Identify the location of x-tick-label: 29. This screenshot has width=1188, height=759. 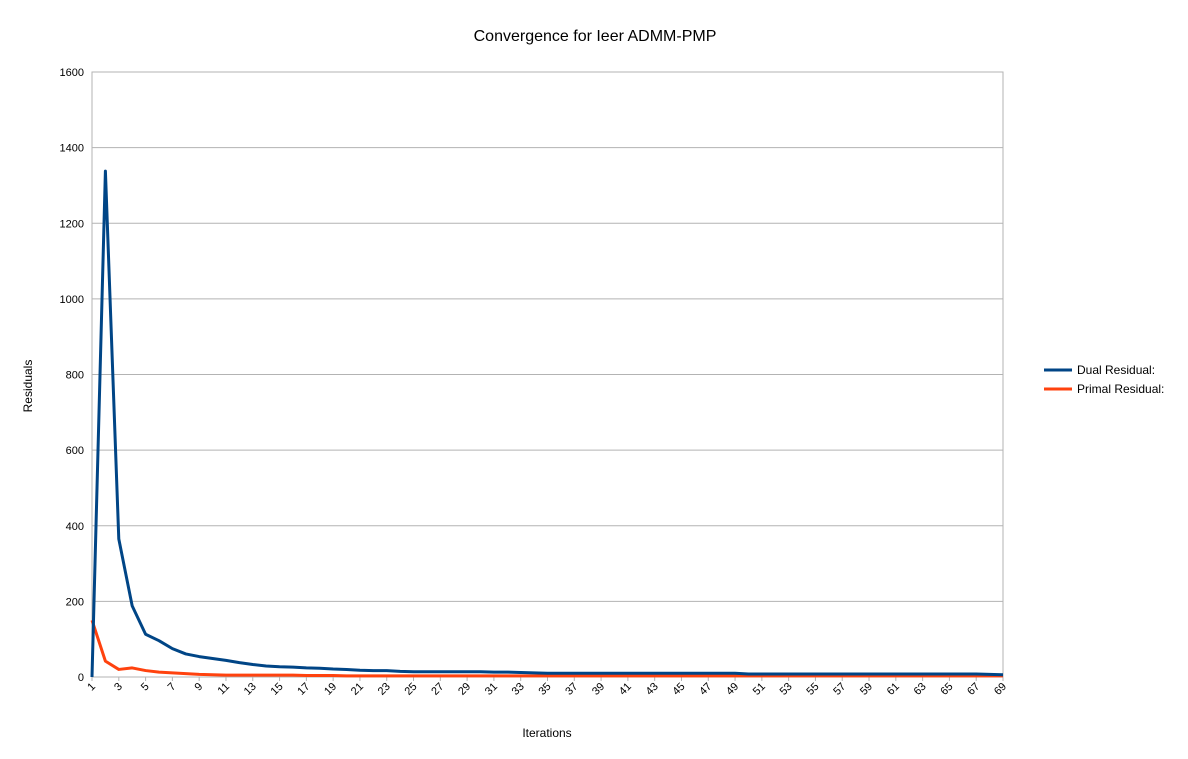
(464, 689).